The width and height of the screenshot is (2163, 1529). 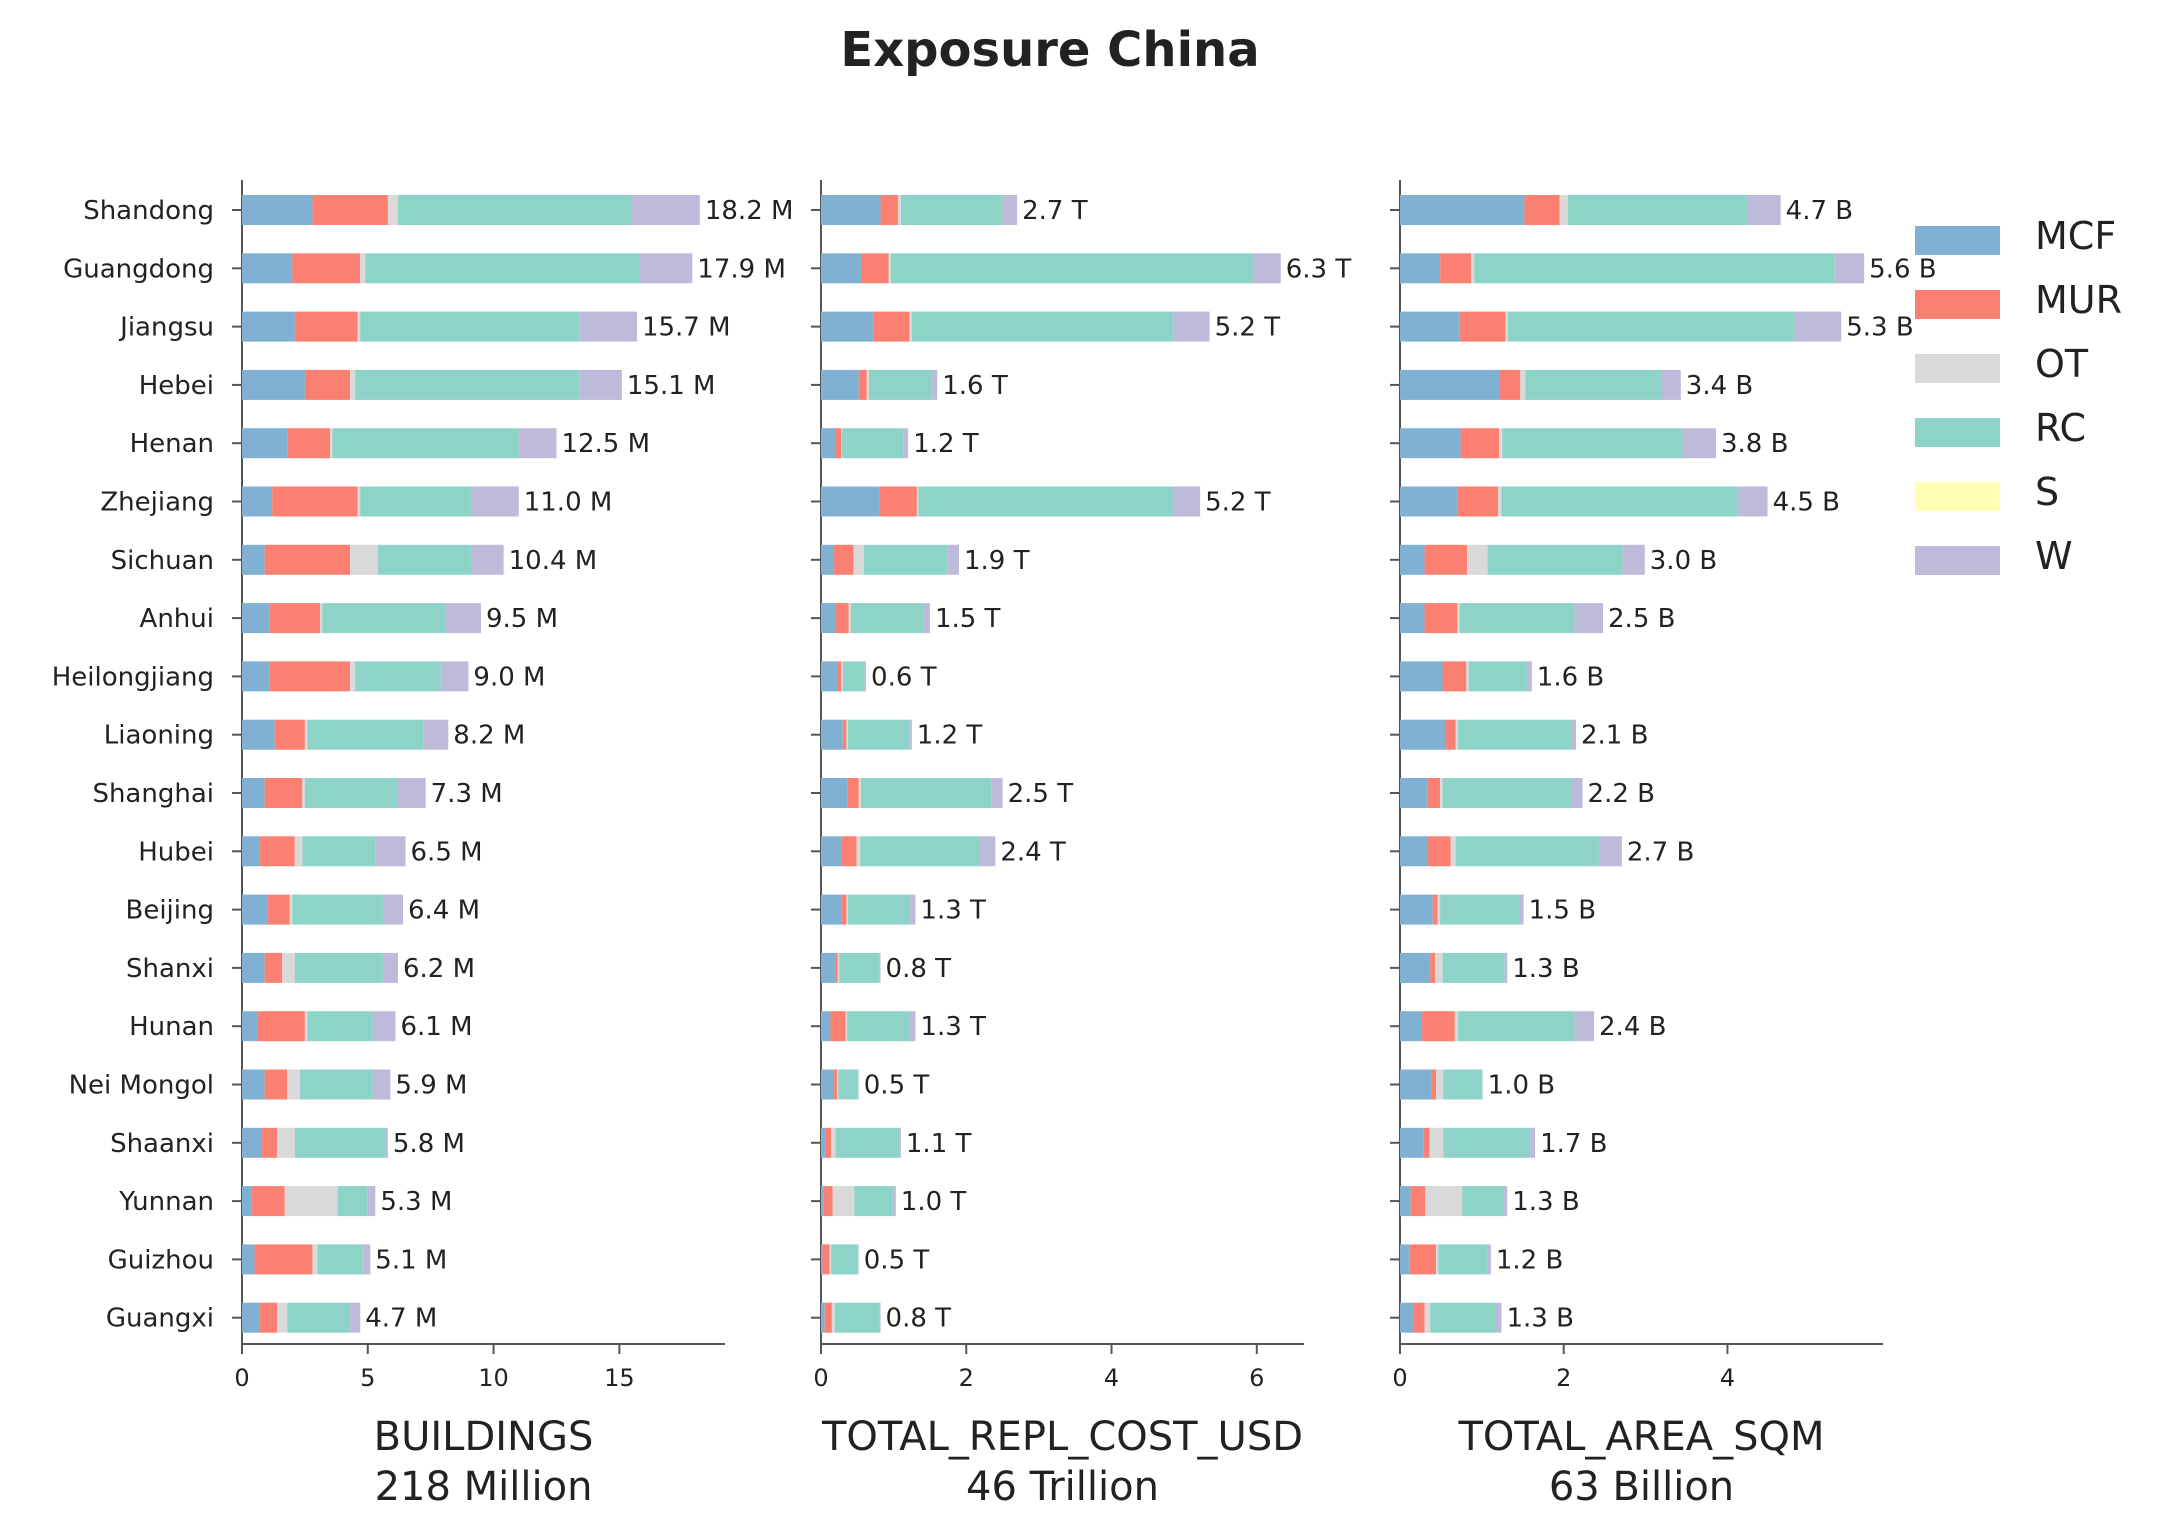 What do you see at coordinates (431, 1086) in the screenshot?
I see `bar-total-label: 5.9 M` at bounding box center [431, 1086].